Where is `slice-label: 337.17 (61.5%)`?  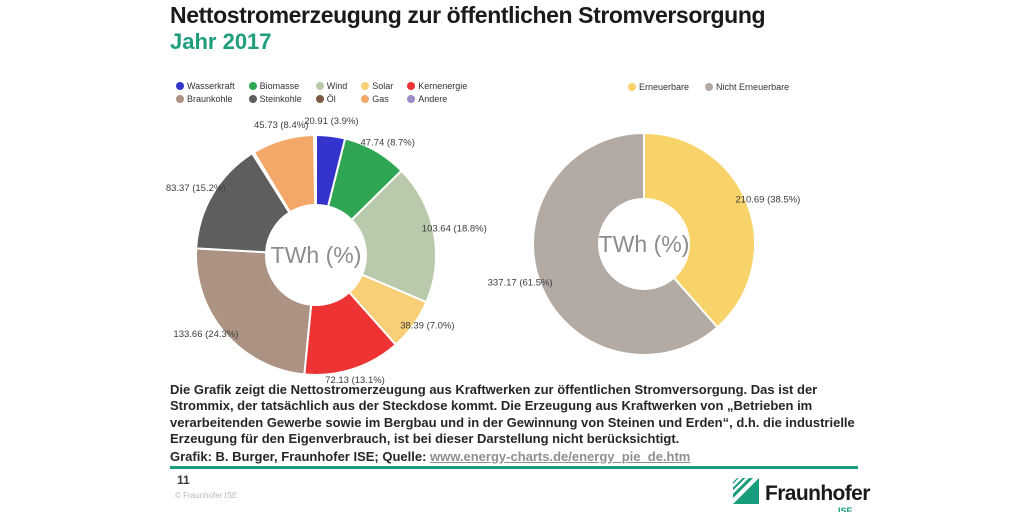 slice-label: 337.17 (61.5%) is located at coordinates (520, 282).